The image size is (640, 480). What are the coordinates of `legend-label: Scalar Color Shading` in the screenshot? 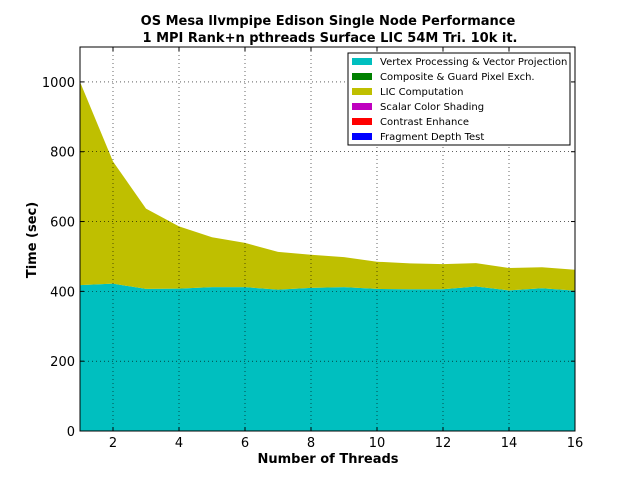 It's located at (432, 107).